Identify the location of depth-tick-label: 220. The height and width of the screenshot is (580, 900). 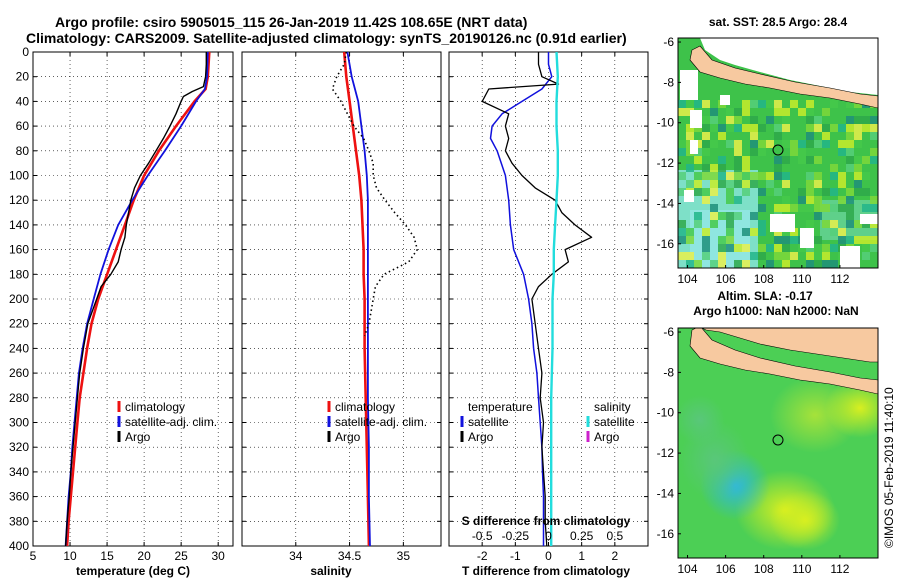
(19, 324).